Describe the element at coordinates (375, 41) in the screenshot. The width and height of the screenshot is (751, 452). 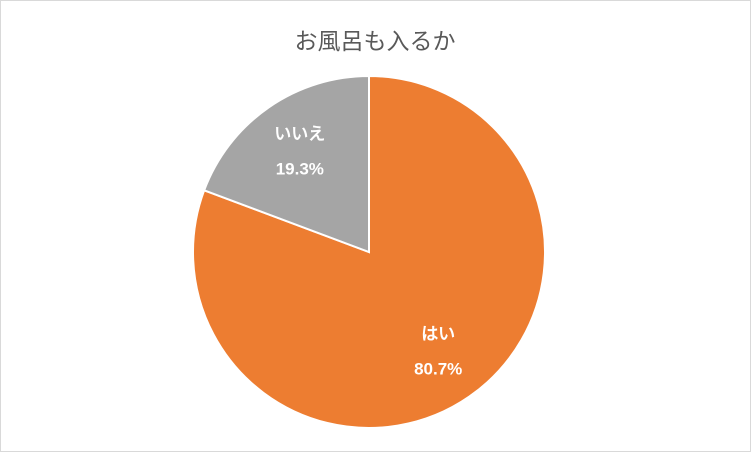
I see `chart-title: お風呂も入るか` at that location.